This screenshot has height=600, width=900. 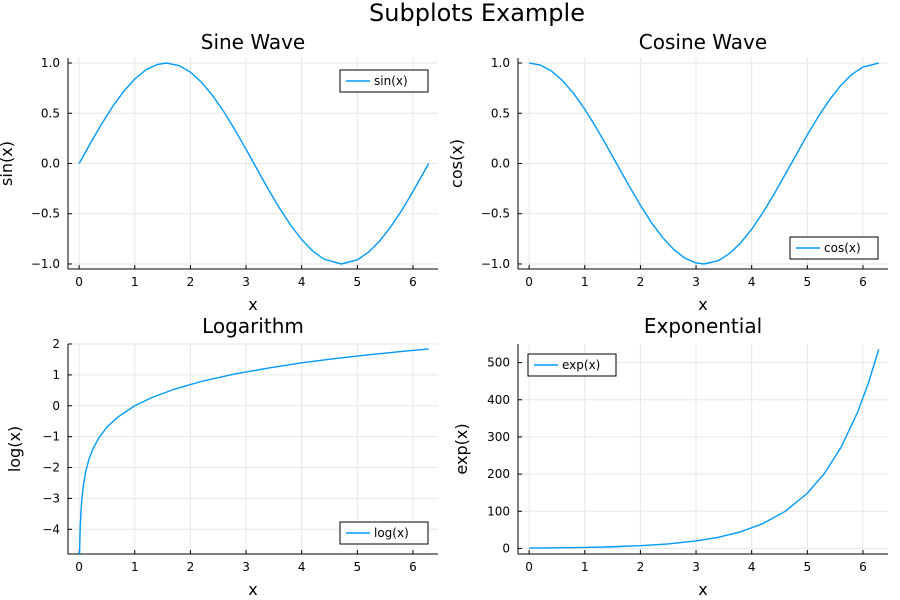 What do you see at coordinates (391, 533) in the screenshot?
I see `legend-label: log(x)` at bounding box center [391, 533].